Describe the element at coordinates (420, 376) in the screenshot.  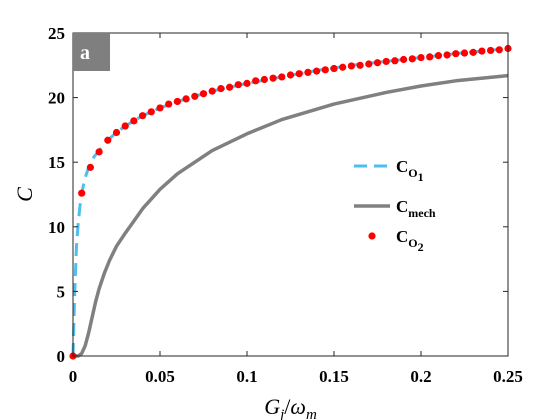
I see `x-tick-label: 0.2` at that location.